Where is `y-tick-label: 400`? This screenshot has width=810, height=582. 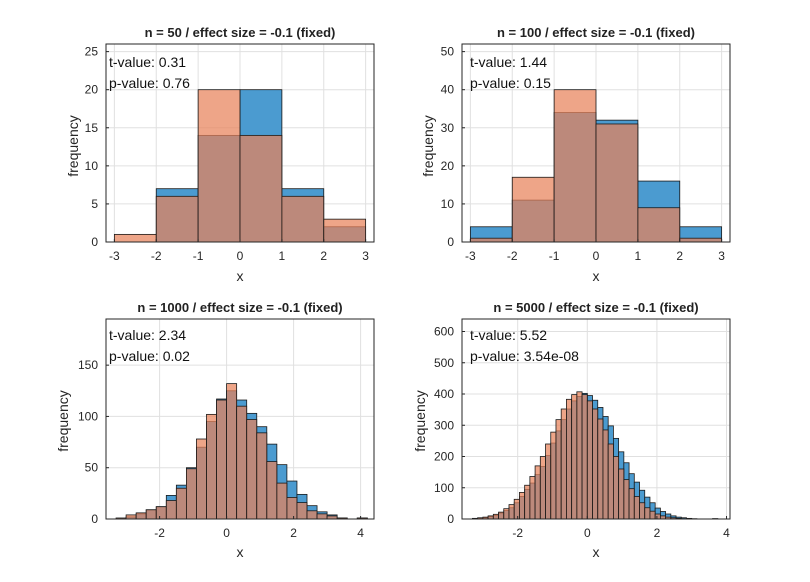
y-tick-label: 400 is located at coordinates (444, 394).